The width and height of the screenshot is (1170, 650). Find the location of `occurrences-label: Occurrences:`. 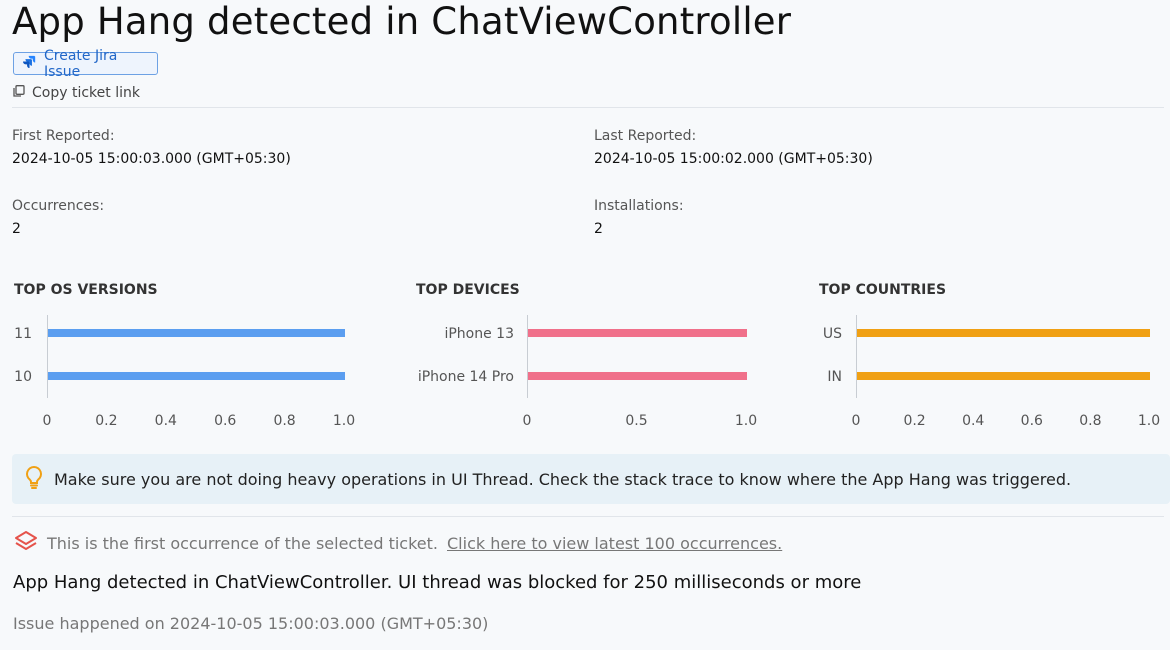

occurrences-label: Occurrences: is located at coordinates (58, 206).